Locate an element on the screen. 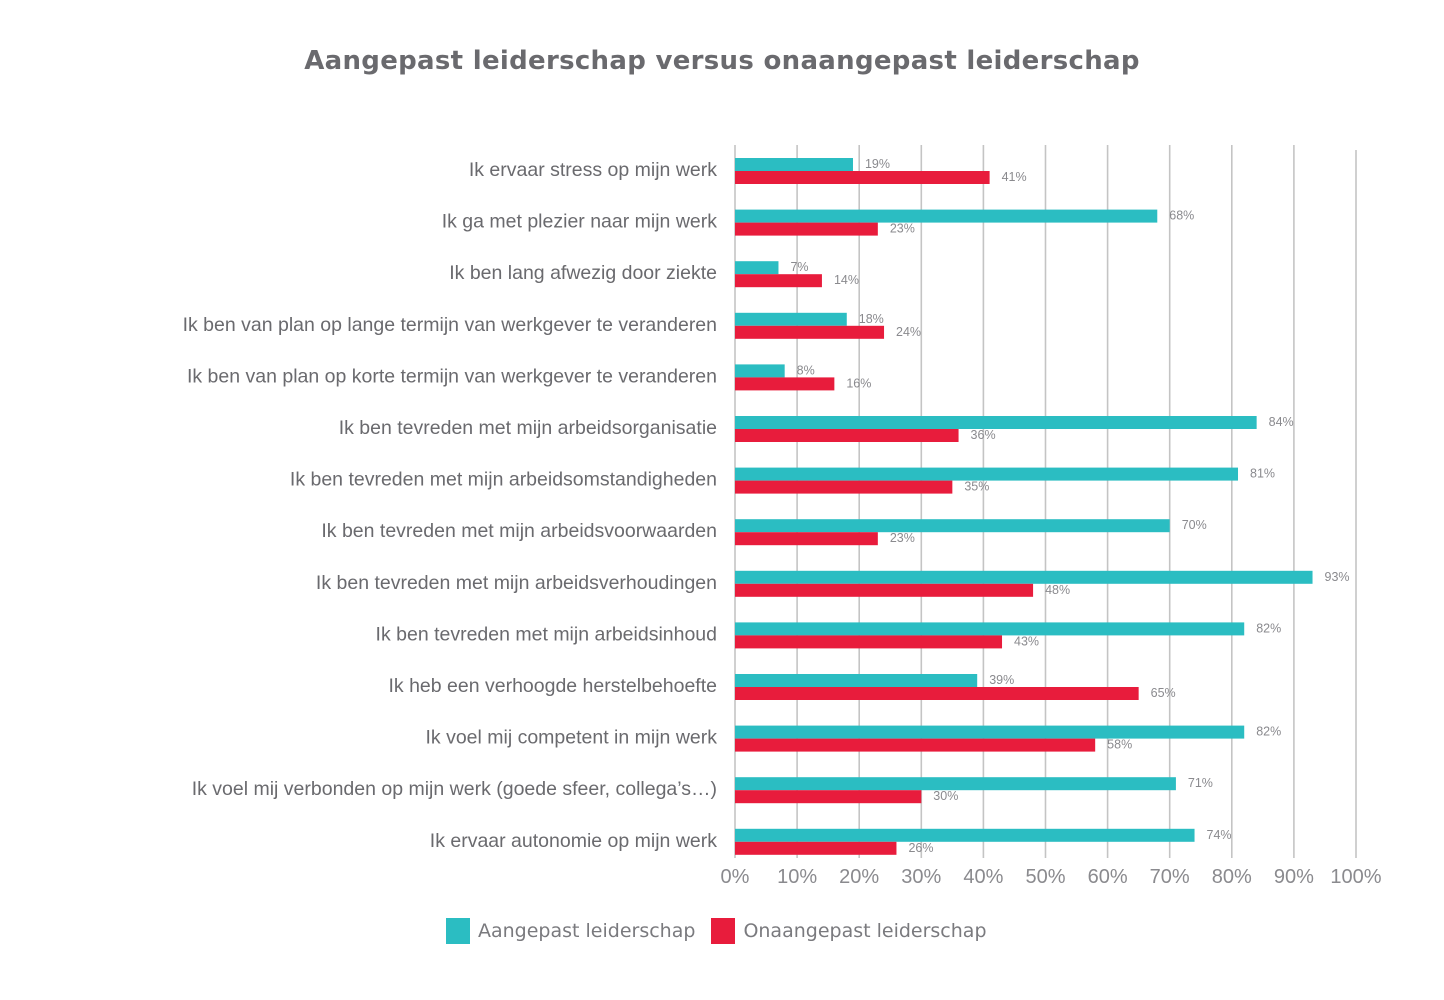 The height and width of the screenshot is (1000, 1444). data-label: 71% is located at coordinates (1200, 783).